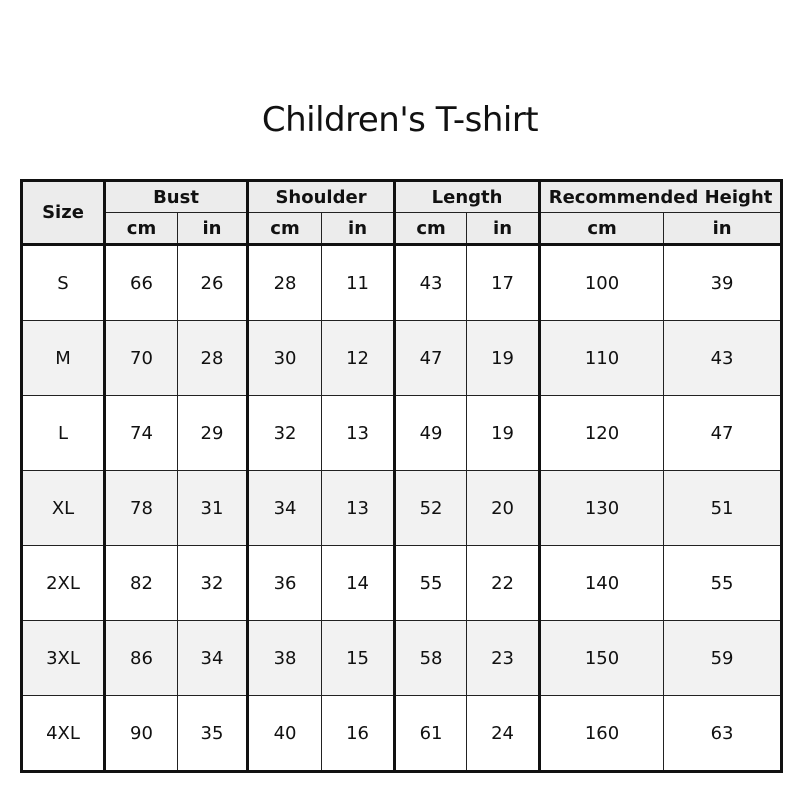  I want to click on value-cell: 49, so click(430, 433).